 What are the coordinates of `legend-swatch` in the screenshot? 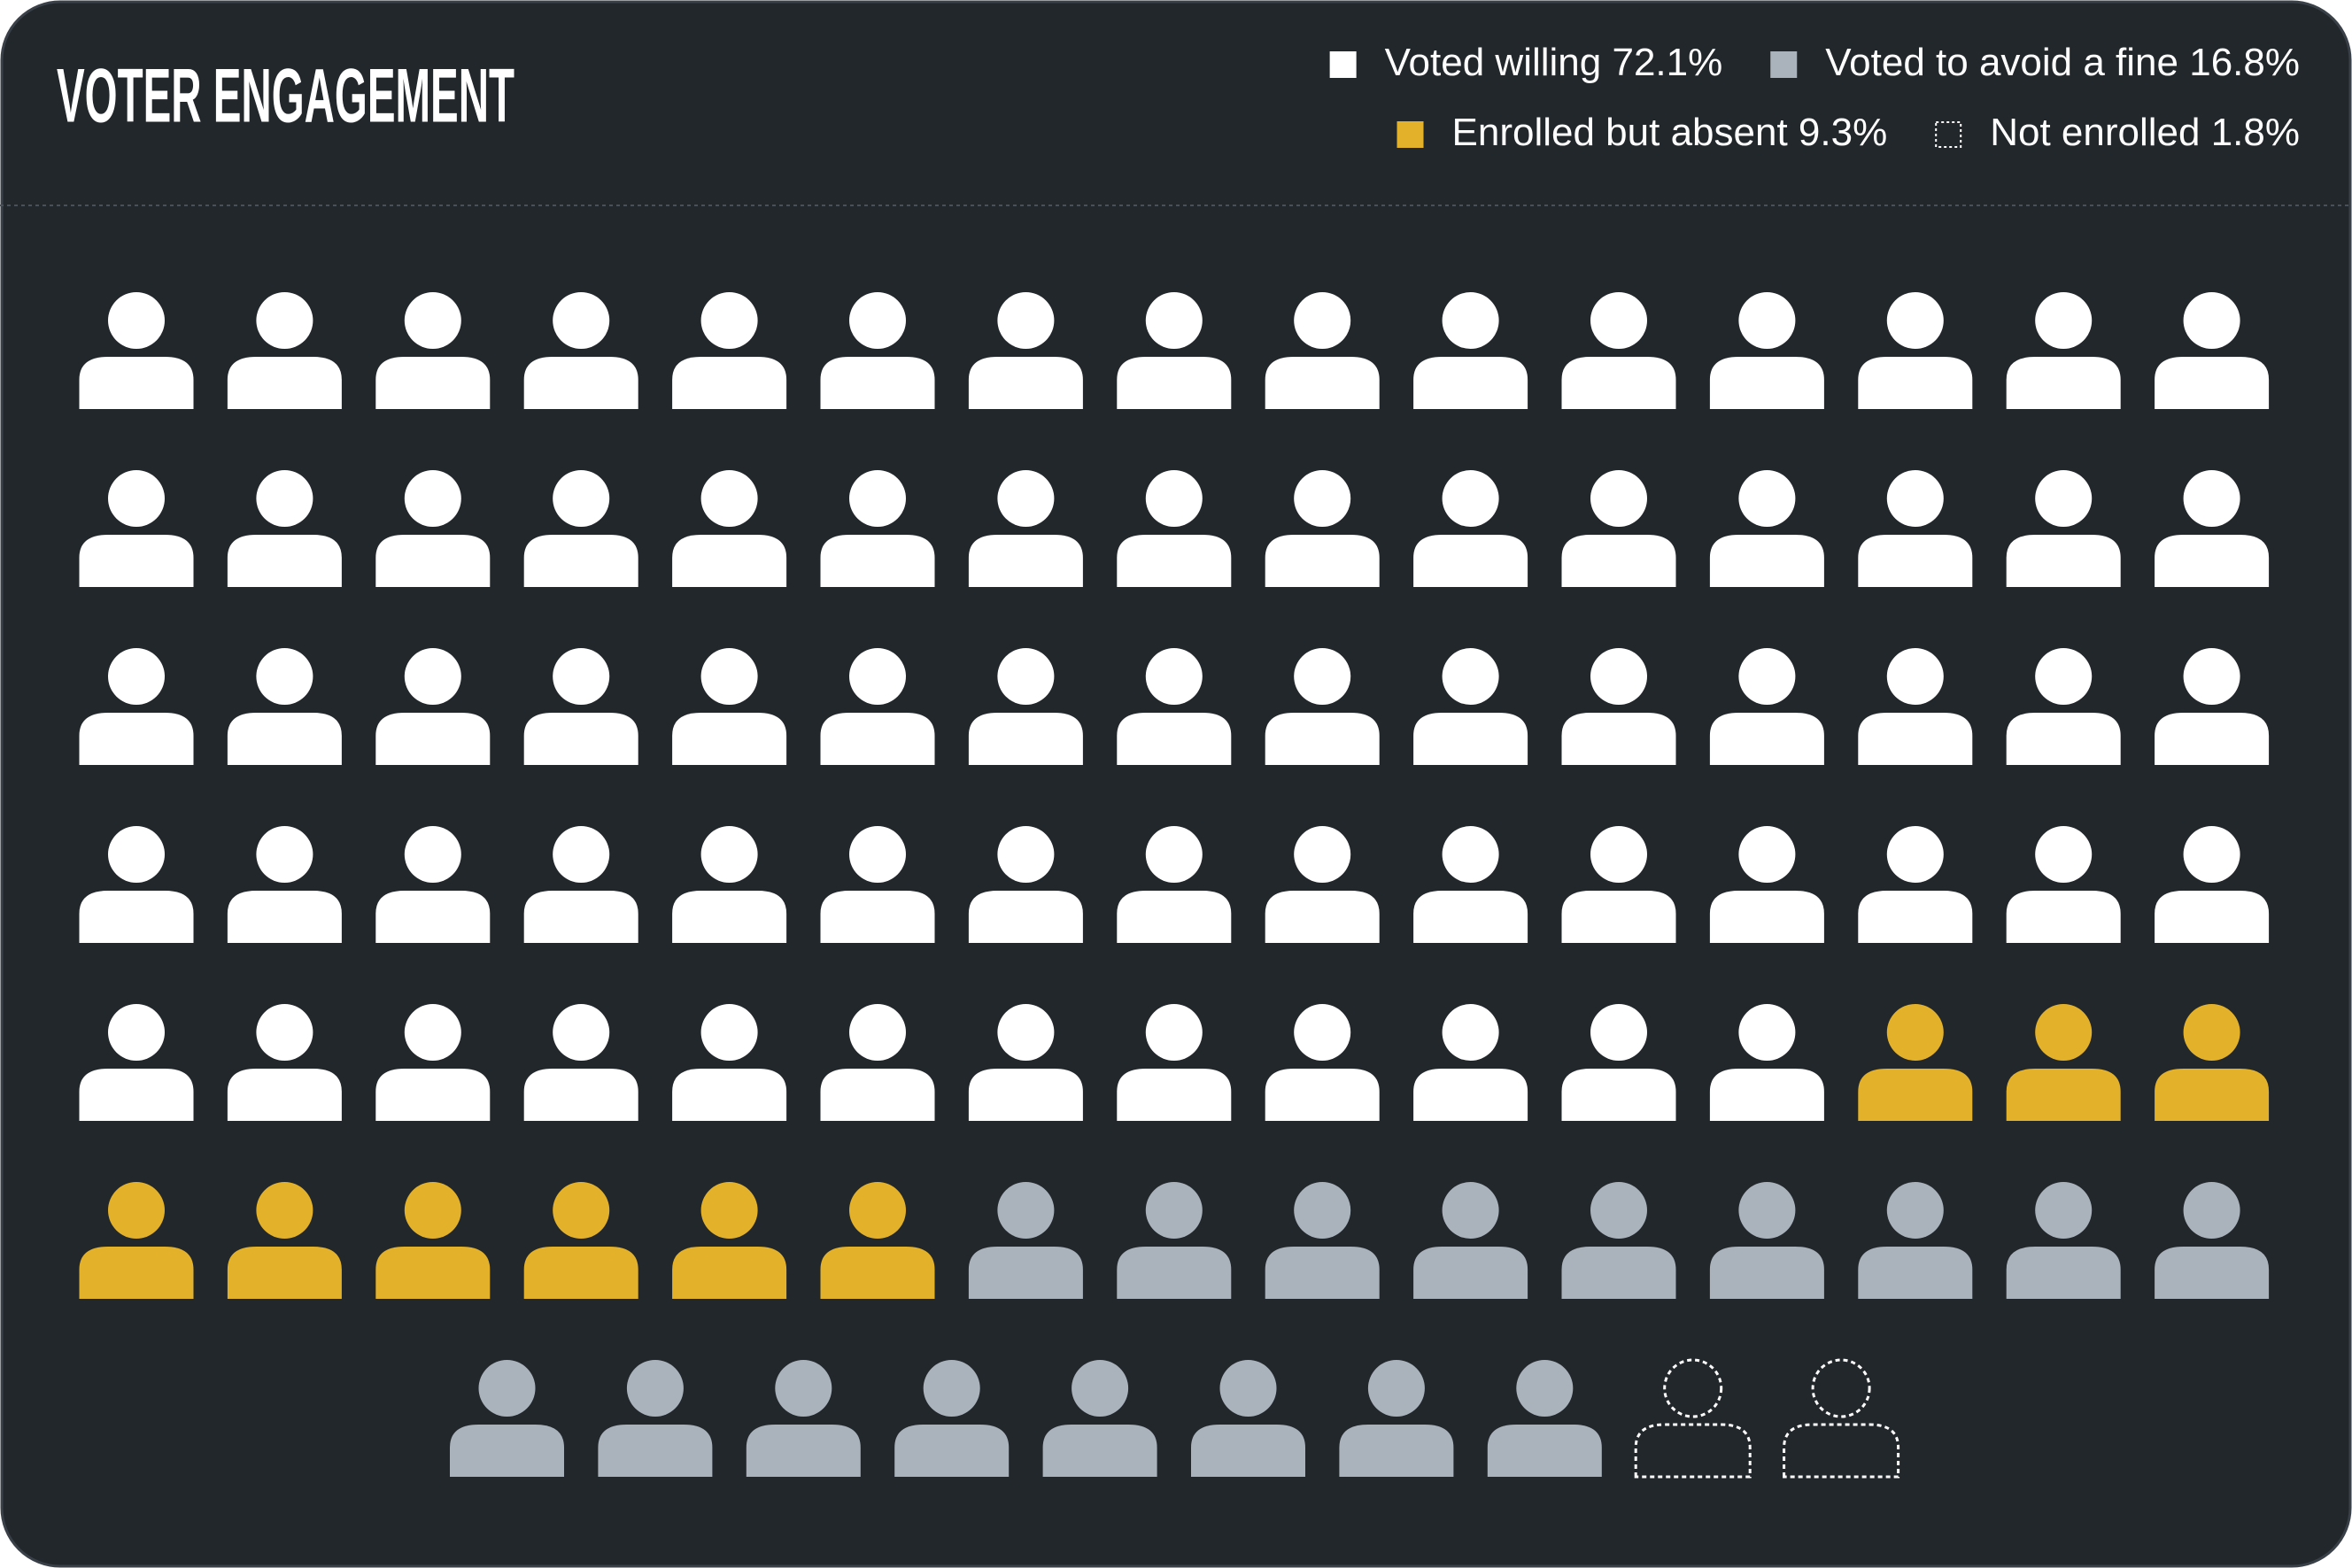 It's located at (1343, 64).